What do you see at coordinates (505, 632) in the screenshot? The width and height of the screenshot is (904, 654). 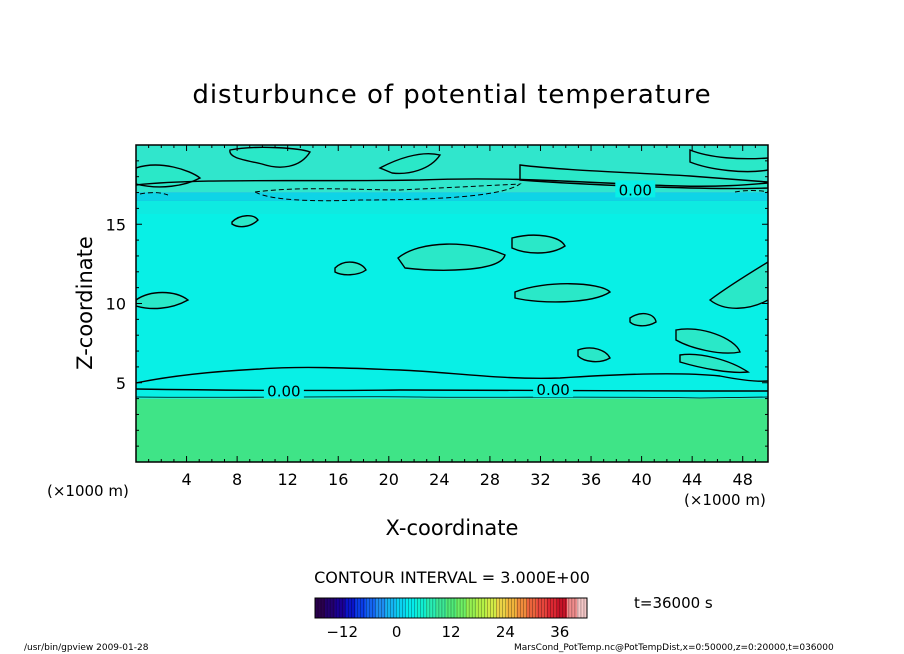 I see `colorbar-tick-label: 24` at bounding box center [505, 632].